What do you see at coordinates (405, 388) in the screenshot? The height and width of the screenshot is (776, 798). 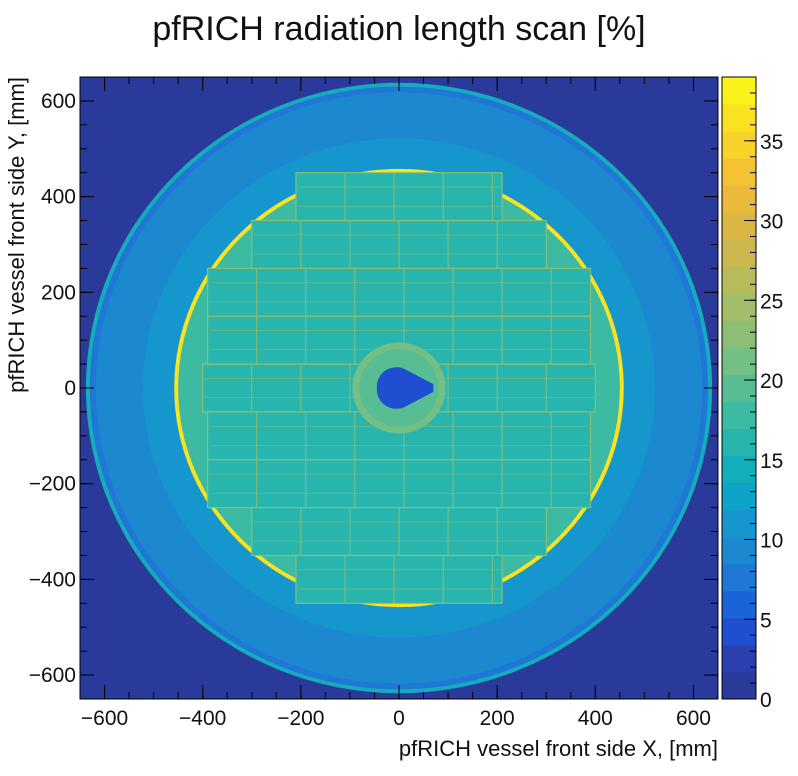 I see `beam-pipe-hole` at bounding box center [405, 388].